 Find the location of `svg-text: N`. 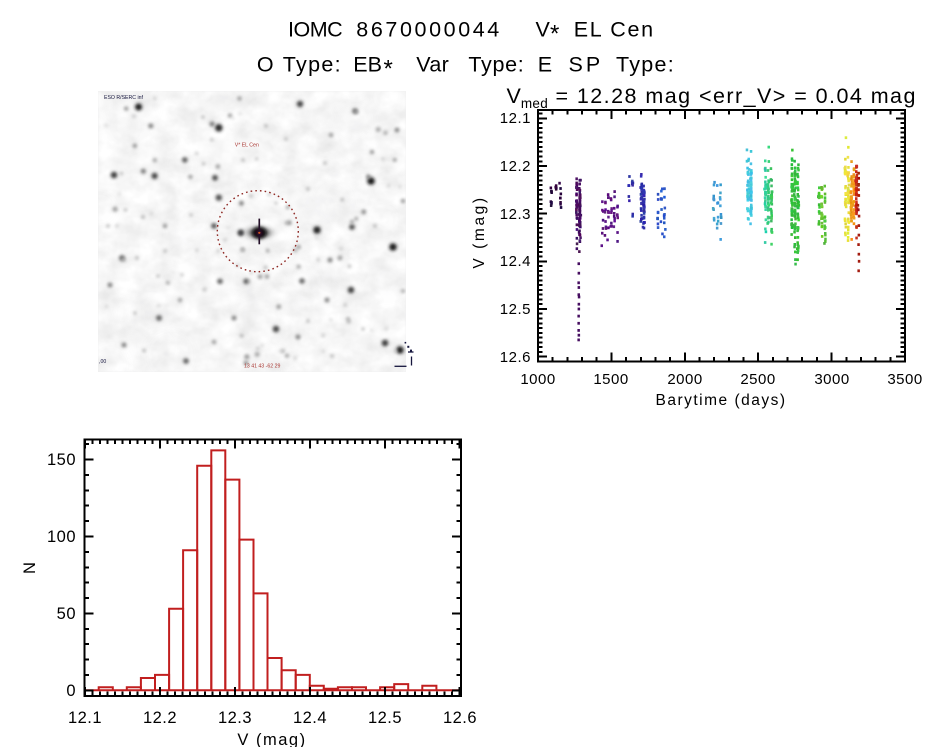

svg-text: N is located at coordinates (30, 568).